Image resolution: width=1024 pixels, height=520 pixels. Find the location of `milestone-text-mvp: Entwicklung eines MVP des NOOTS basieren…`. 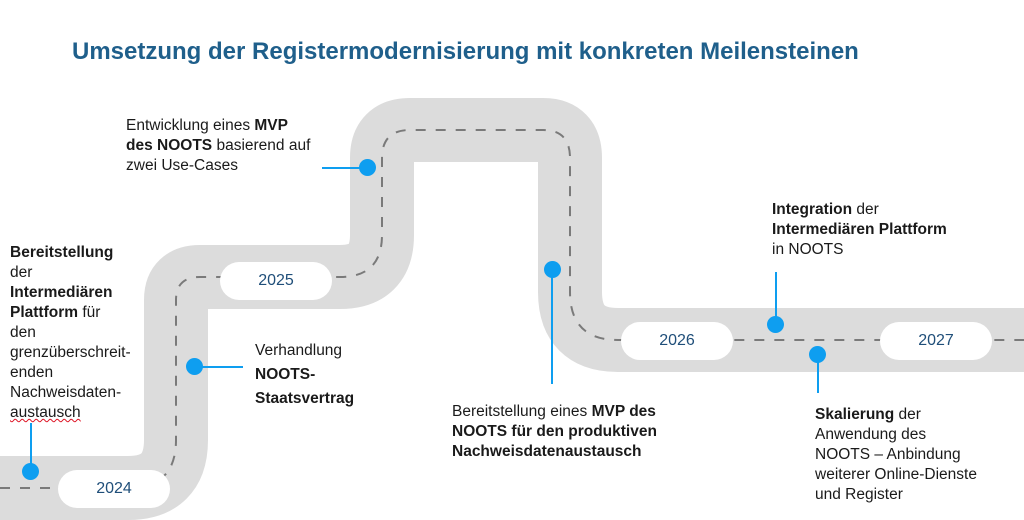

milestone-text-mvp: Entwicklung eines MVP des NOOTS basieren… is located at coordinates (218, 145).